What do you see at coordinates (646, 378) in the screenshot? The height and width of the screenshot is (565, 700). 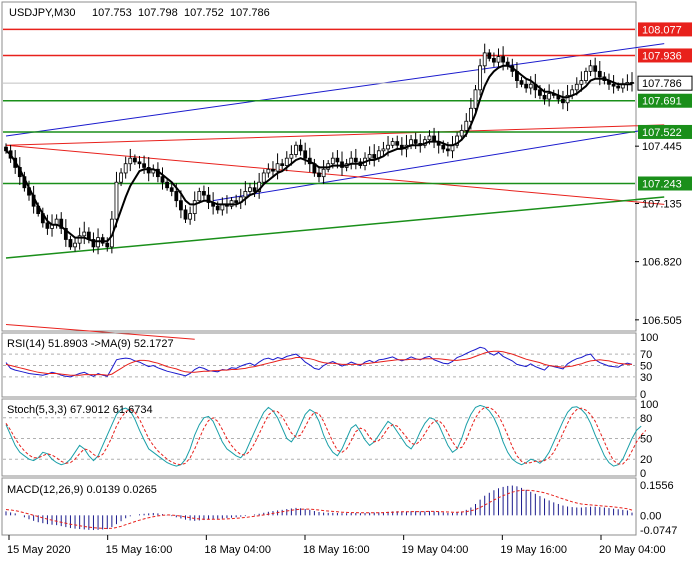 I see `rsi-tick-label: 30` at bounding box center [646, 378].